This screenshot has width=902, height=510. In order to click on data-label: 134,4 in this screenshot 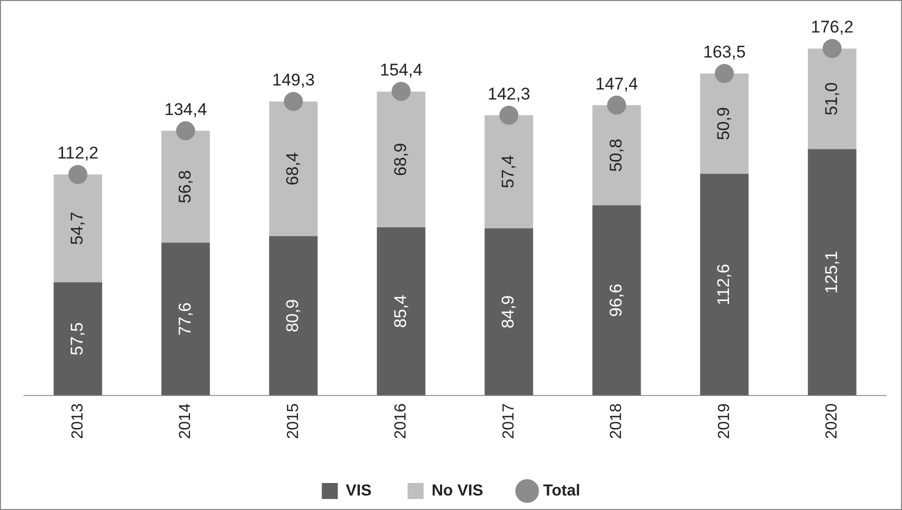, I will do `click(185, 109)`.